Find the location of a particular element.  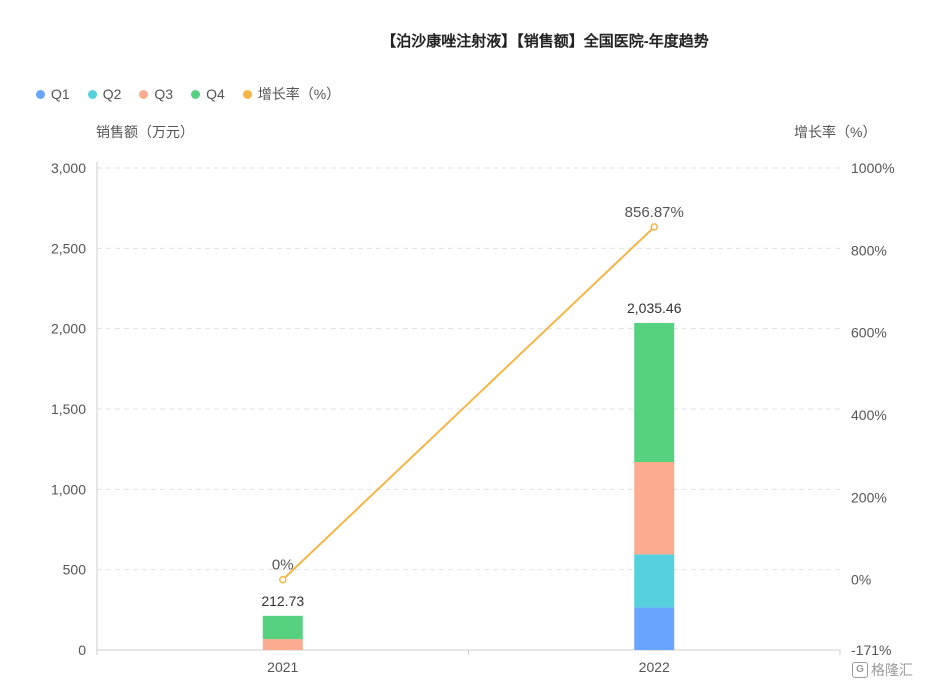

legend-item-q1: Q1 is located at coordinates (53, 94).